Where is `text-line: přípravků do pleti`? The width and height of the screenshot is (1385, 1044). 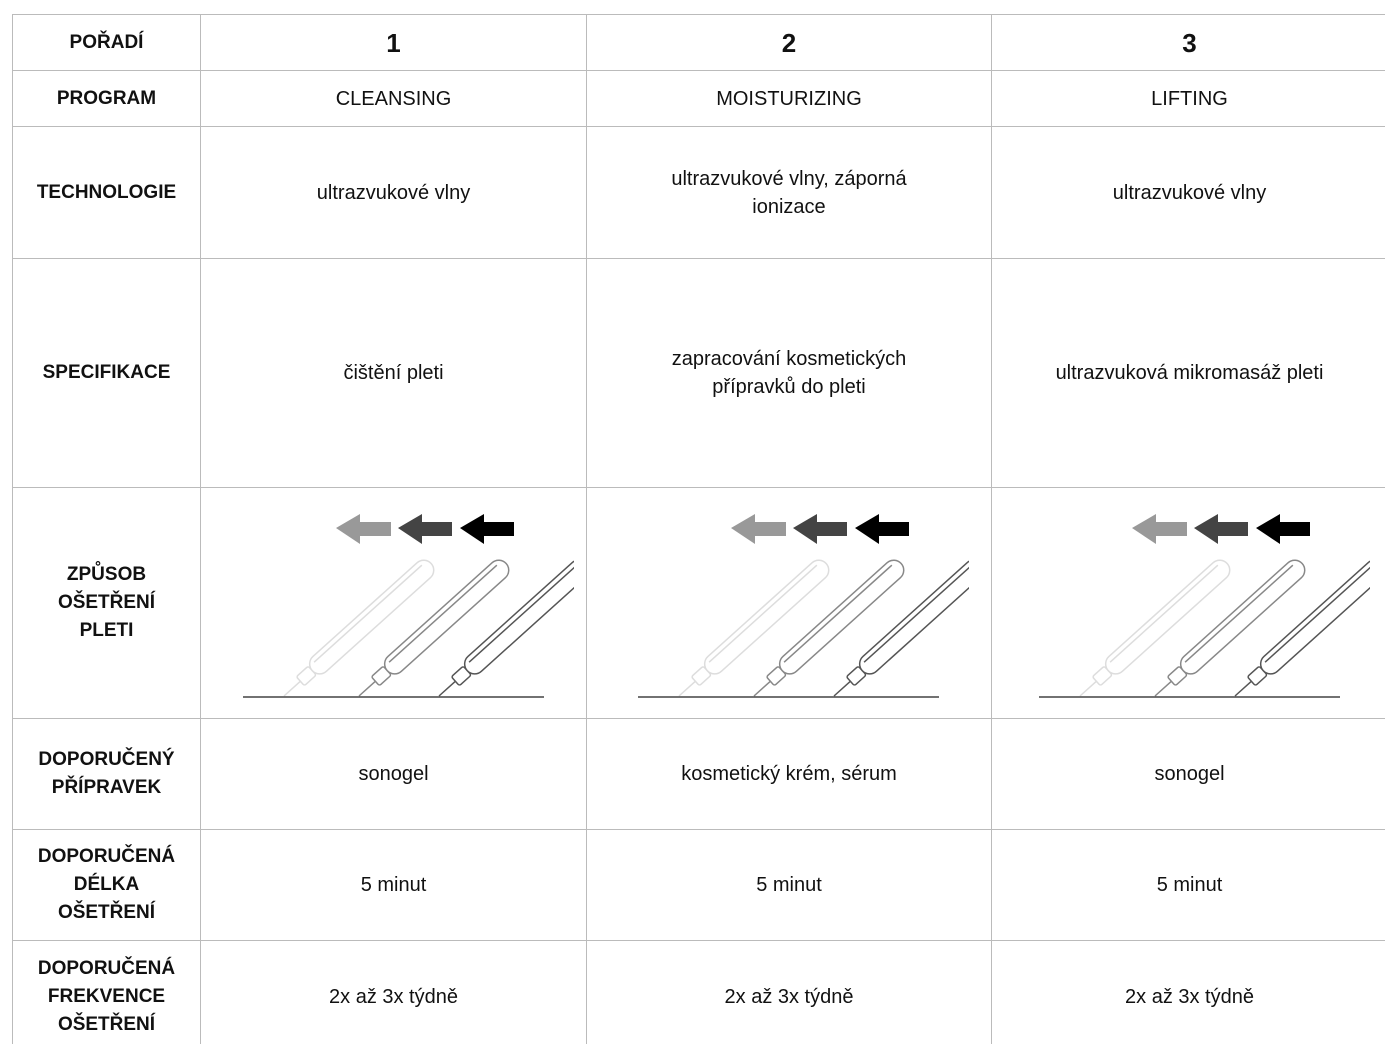 text-line: přípravků do pleti is located at coordinates (789, 387).